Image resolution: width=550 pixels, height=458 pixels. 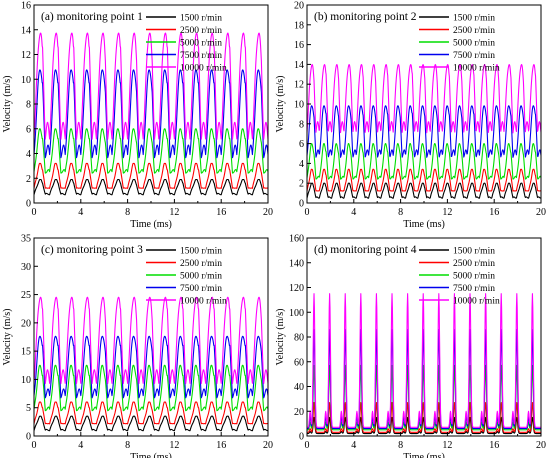 I want to click on y-tick-label: 15, so click(x=26, y=352).